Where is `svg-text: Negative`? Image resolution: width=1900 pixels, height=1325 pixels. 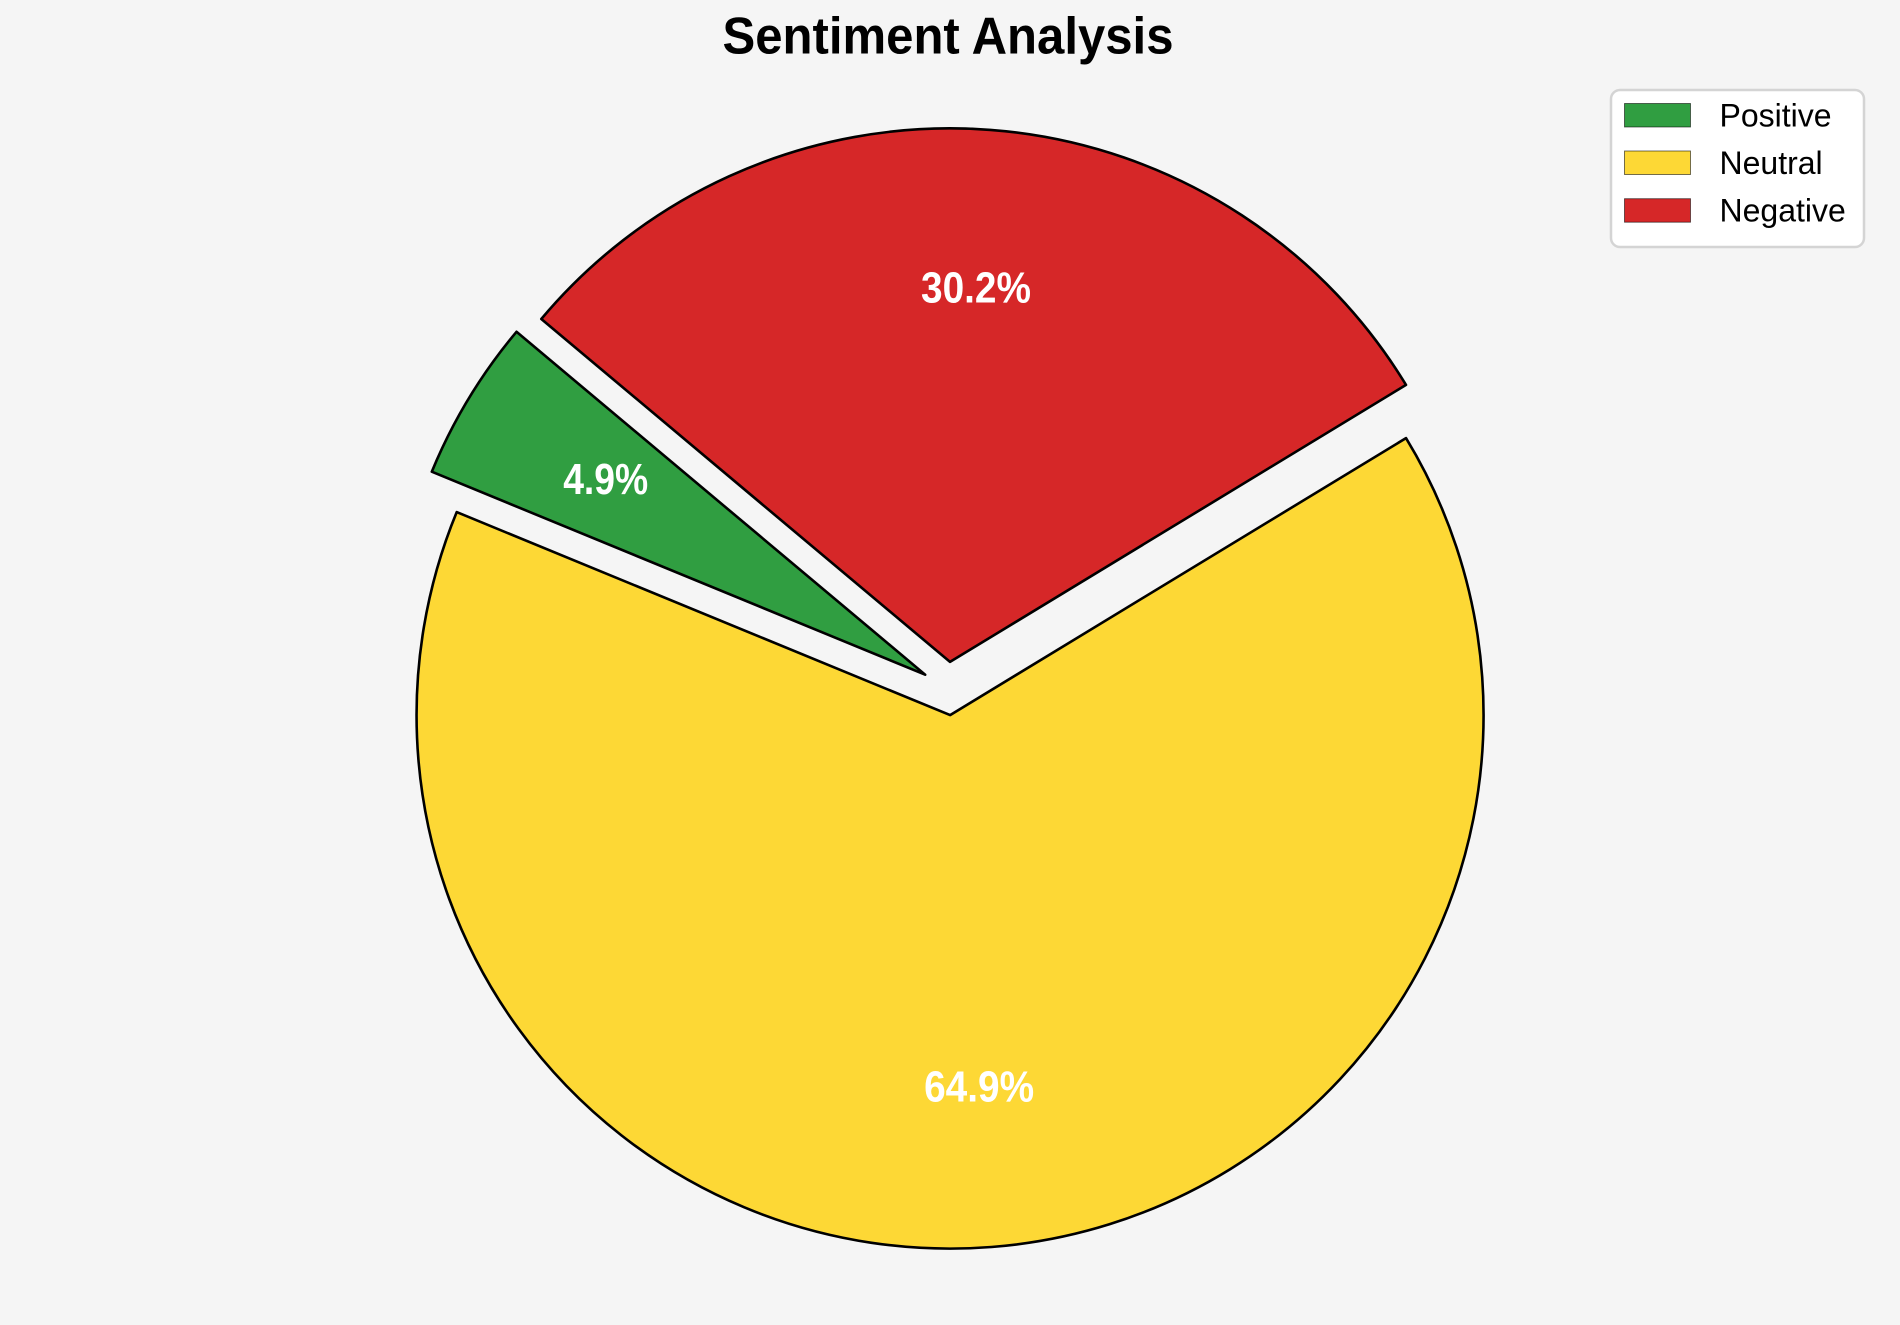
svg-text: Negative is located at coordinates (1783, 211).